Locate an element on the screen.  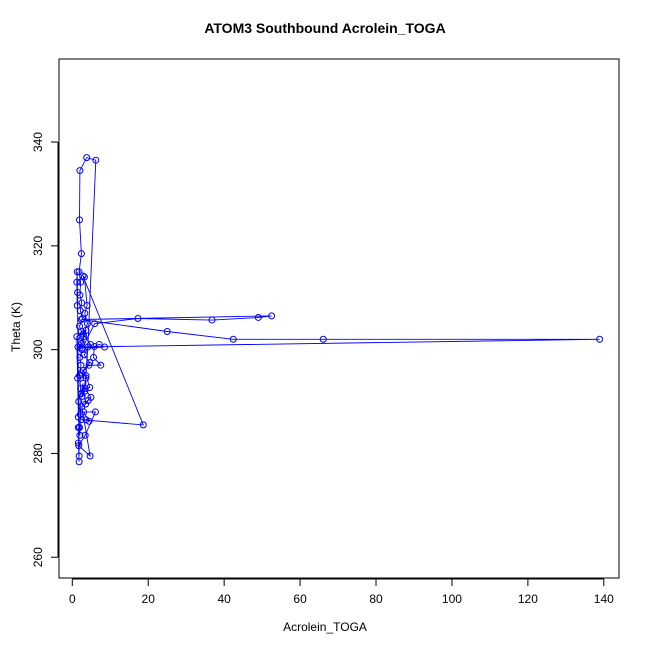
x-tick-label: 100 is located at coordinates (452, 599).